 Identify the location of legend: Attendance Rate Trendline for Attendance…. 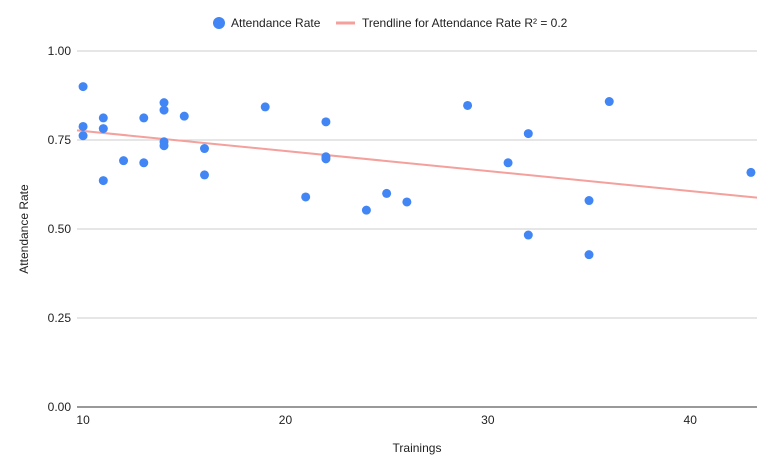
(390, 23).